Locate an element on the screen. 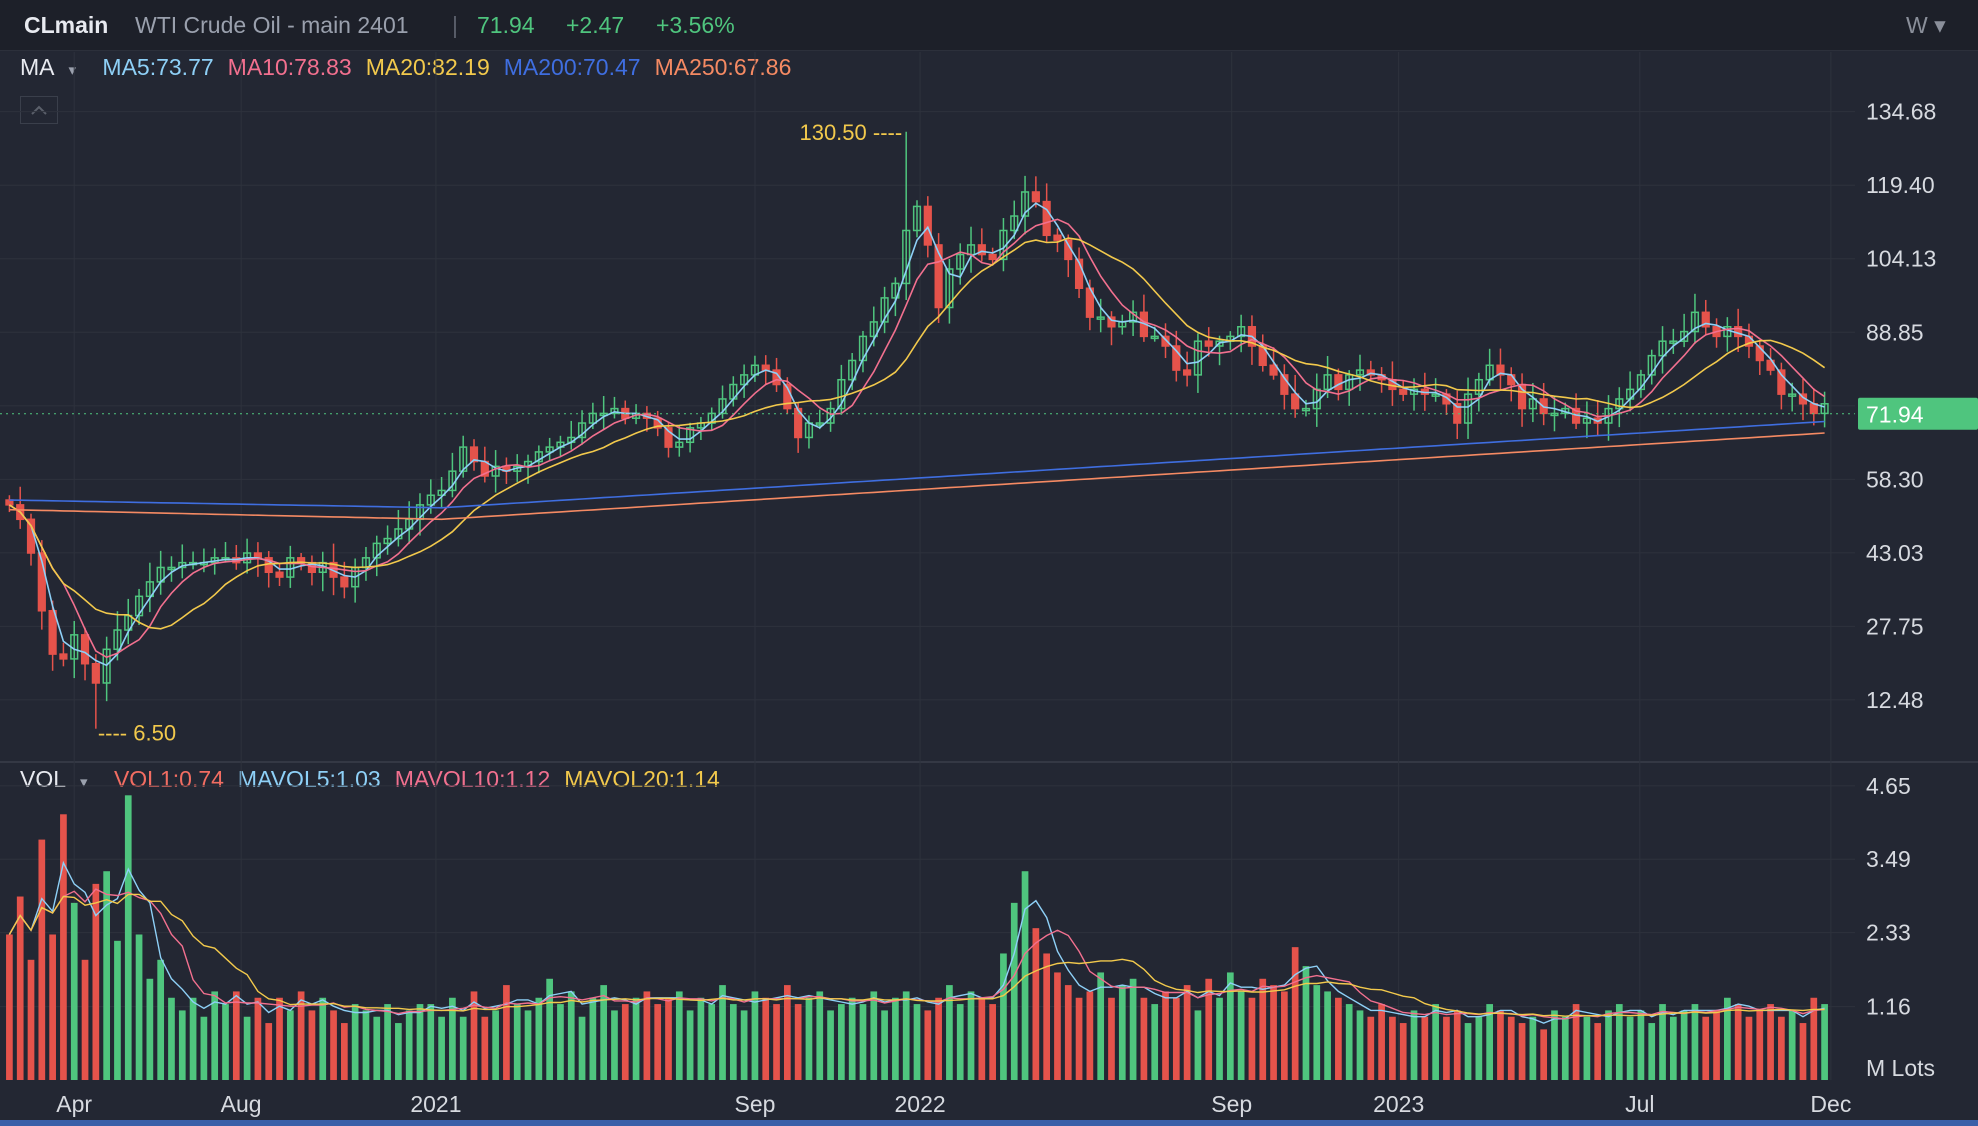 This screenshot has height=1126, width=1978. price-tick-label: 88.85 is located at coordinates (1895, 332).